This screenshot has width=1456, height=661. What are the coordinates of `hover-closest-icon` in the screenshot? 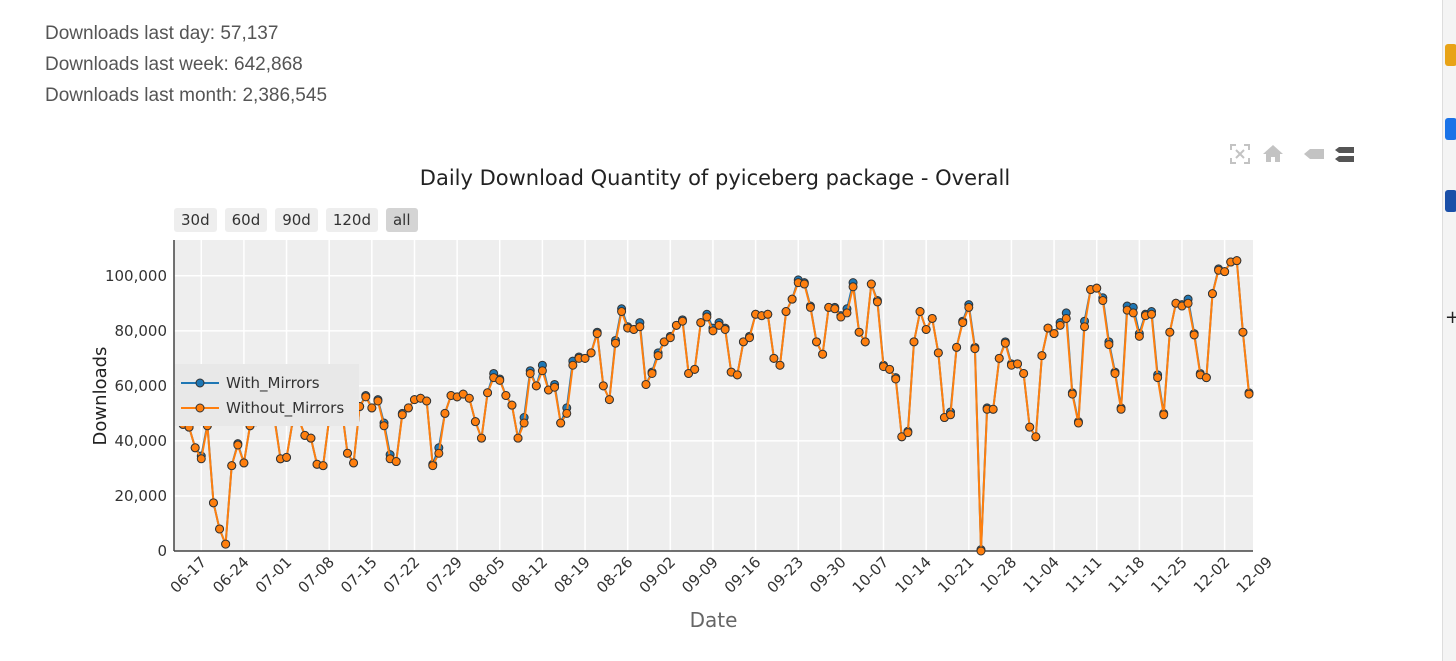 It's located at (1314, 154).